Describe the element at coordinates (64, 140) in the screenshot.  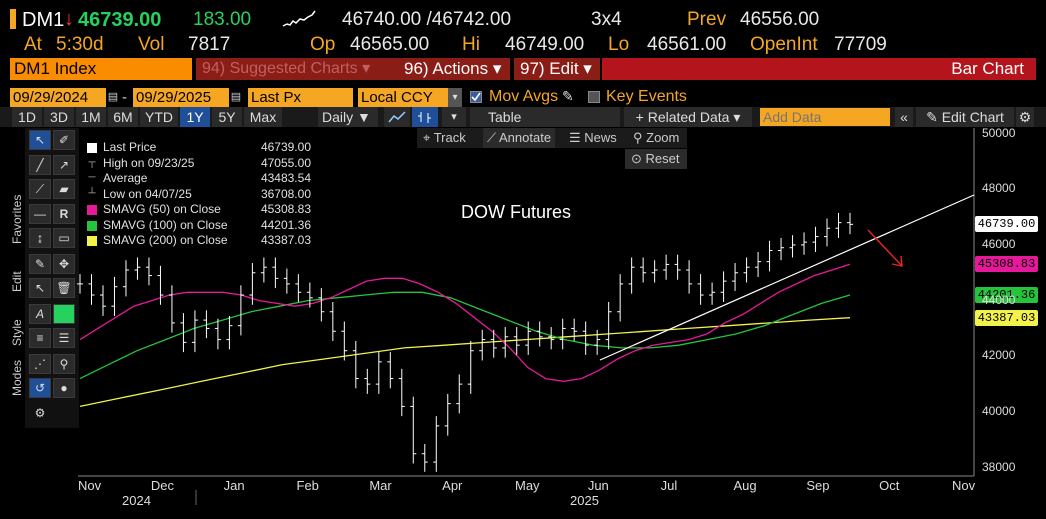
I see `pen-icon: ✐` at that location.